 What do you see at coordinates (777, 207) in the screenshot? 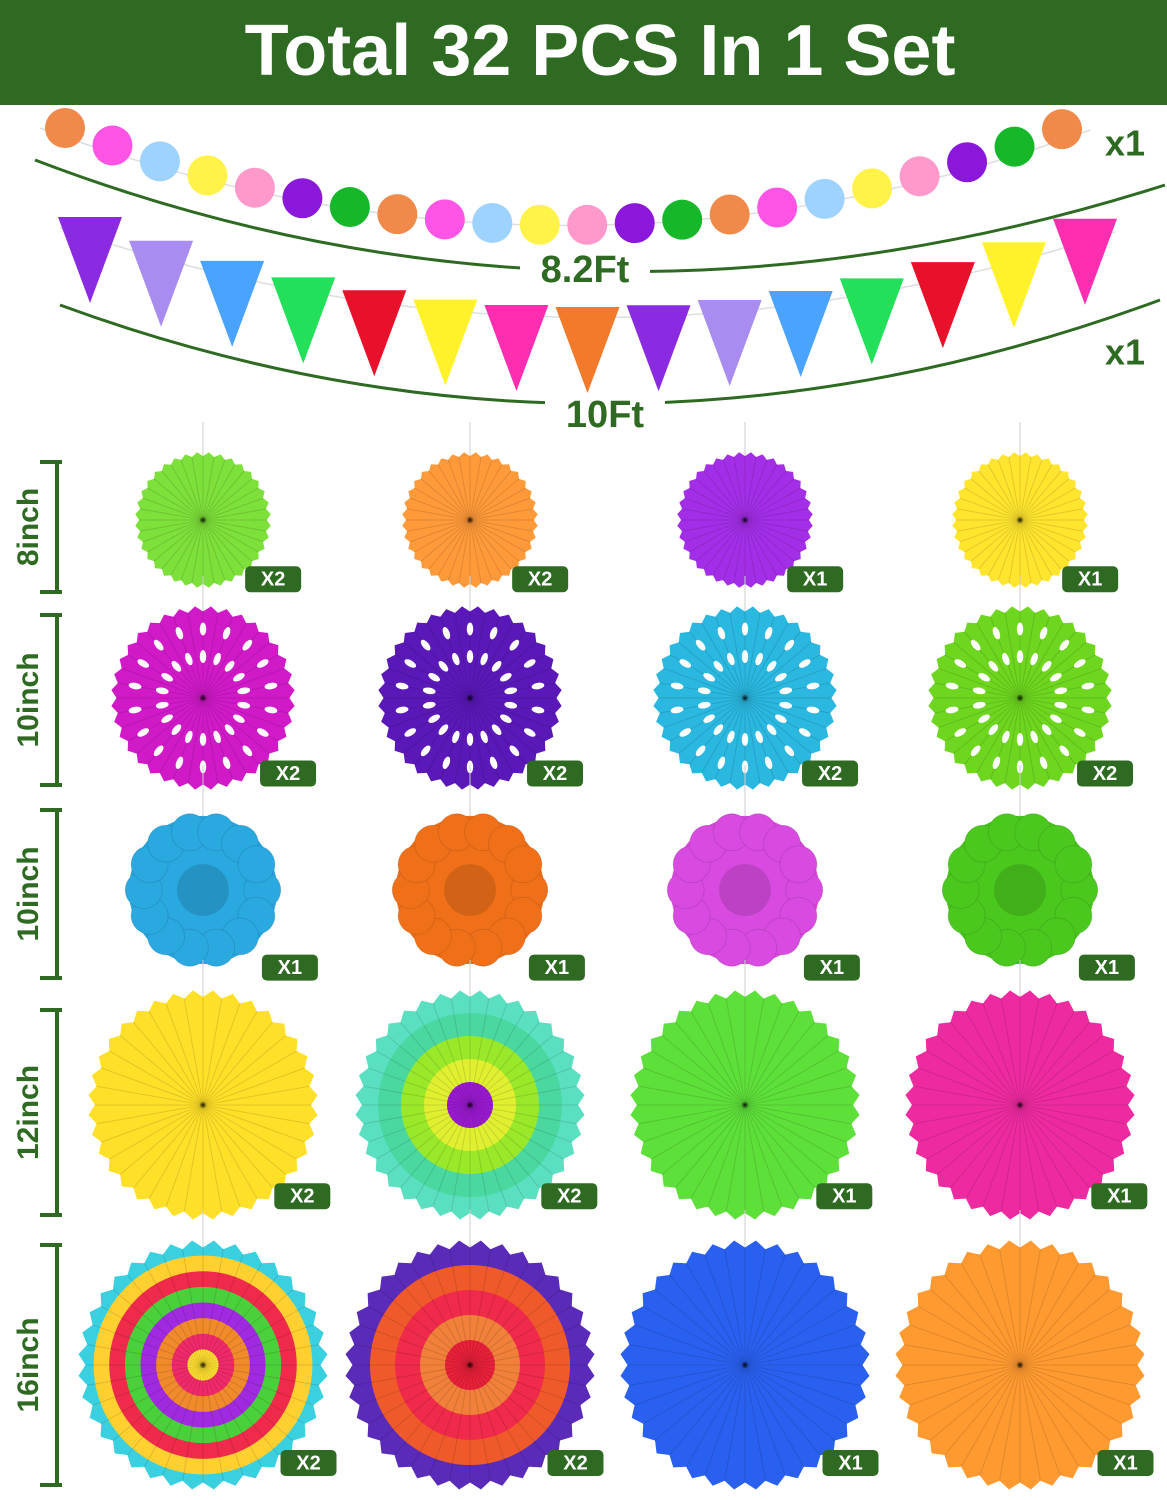
I see `garland-circle` at bounding box center [777, 207].